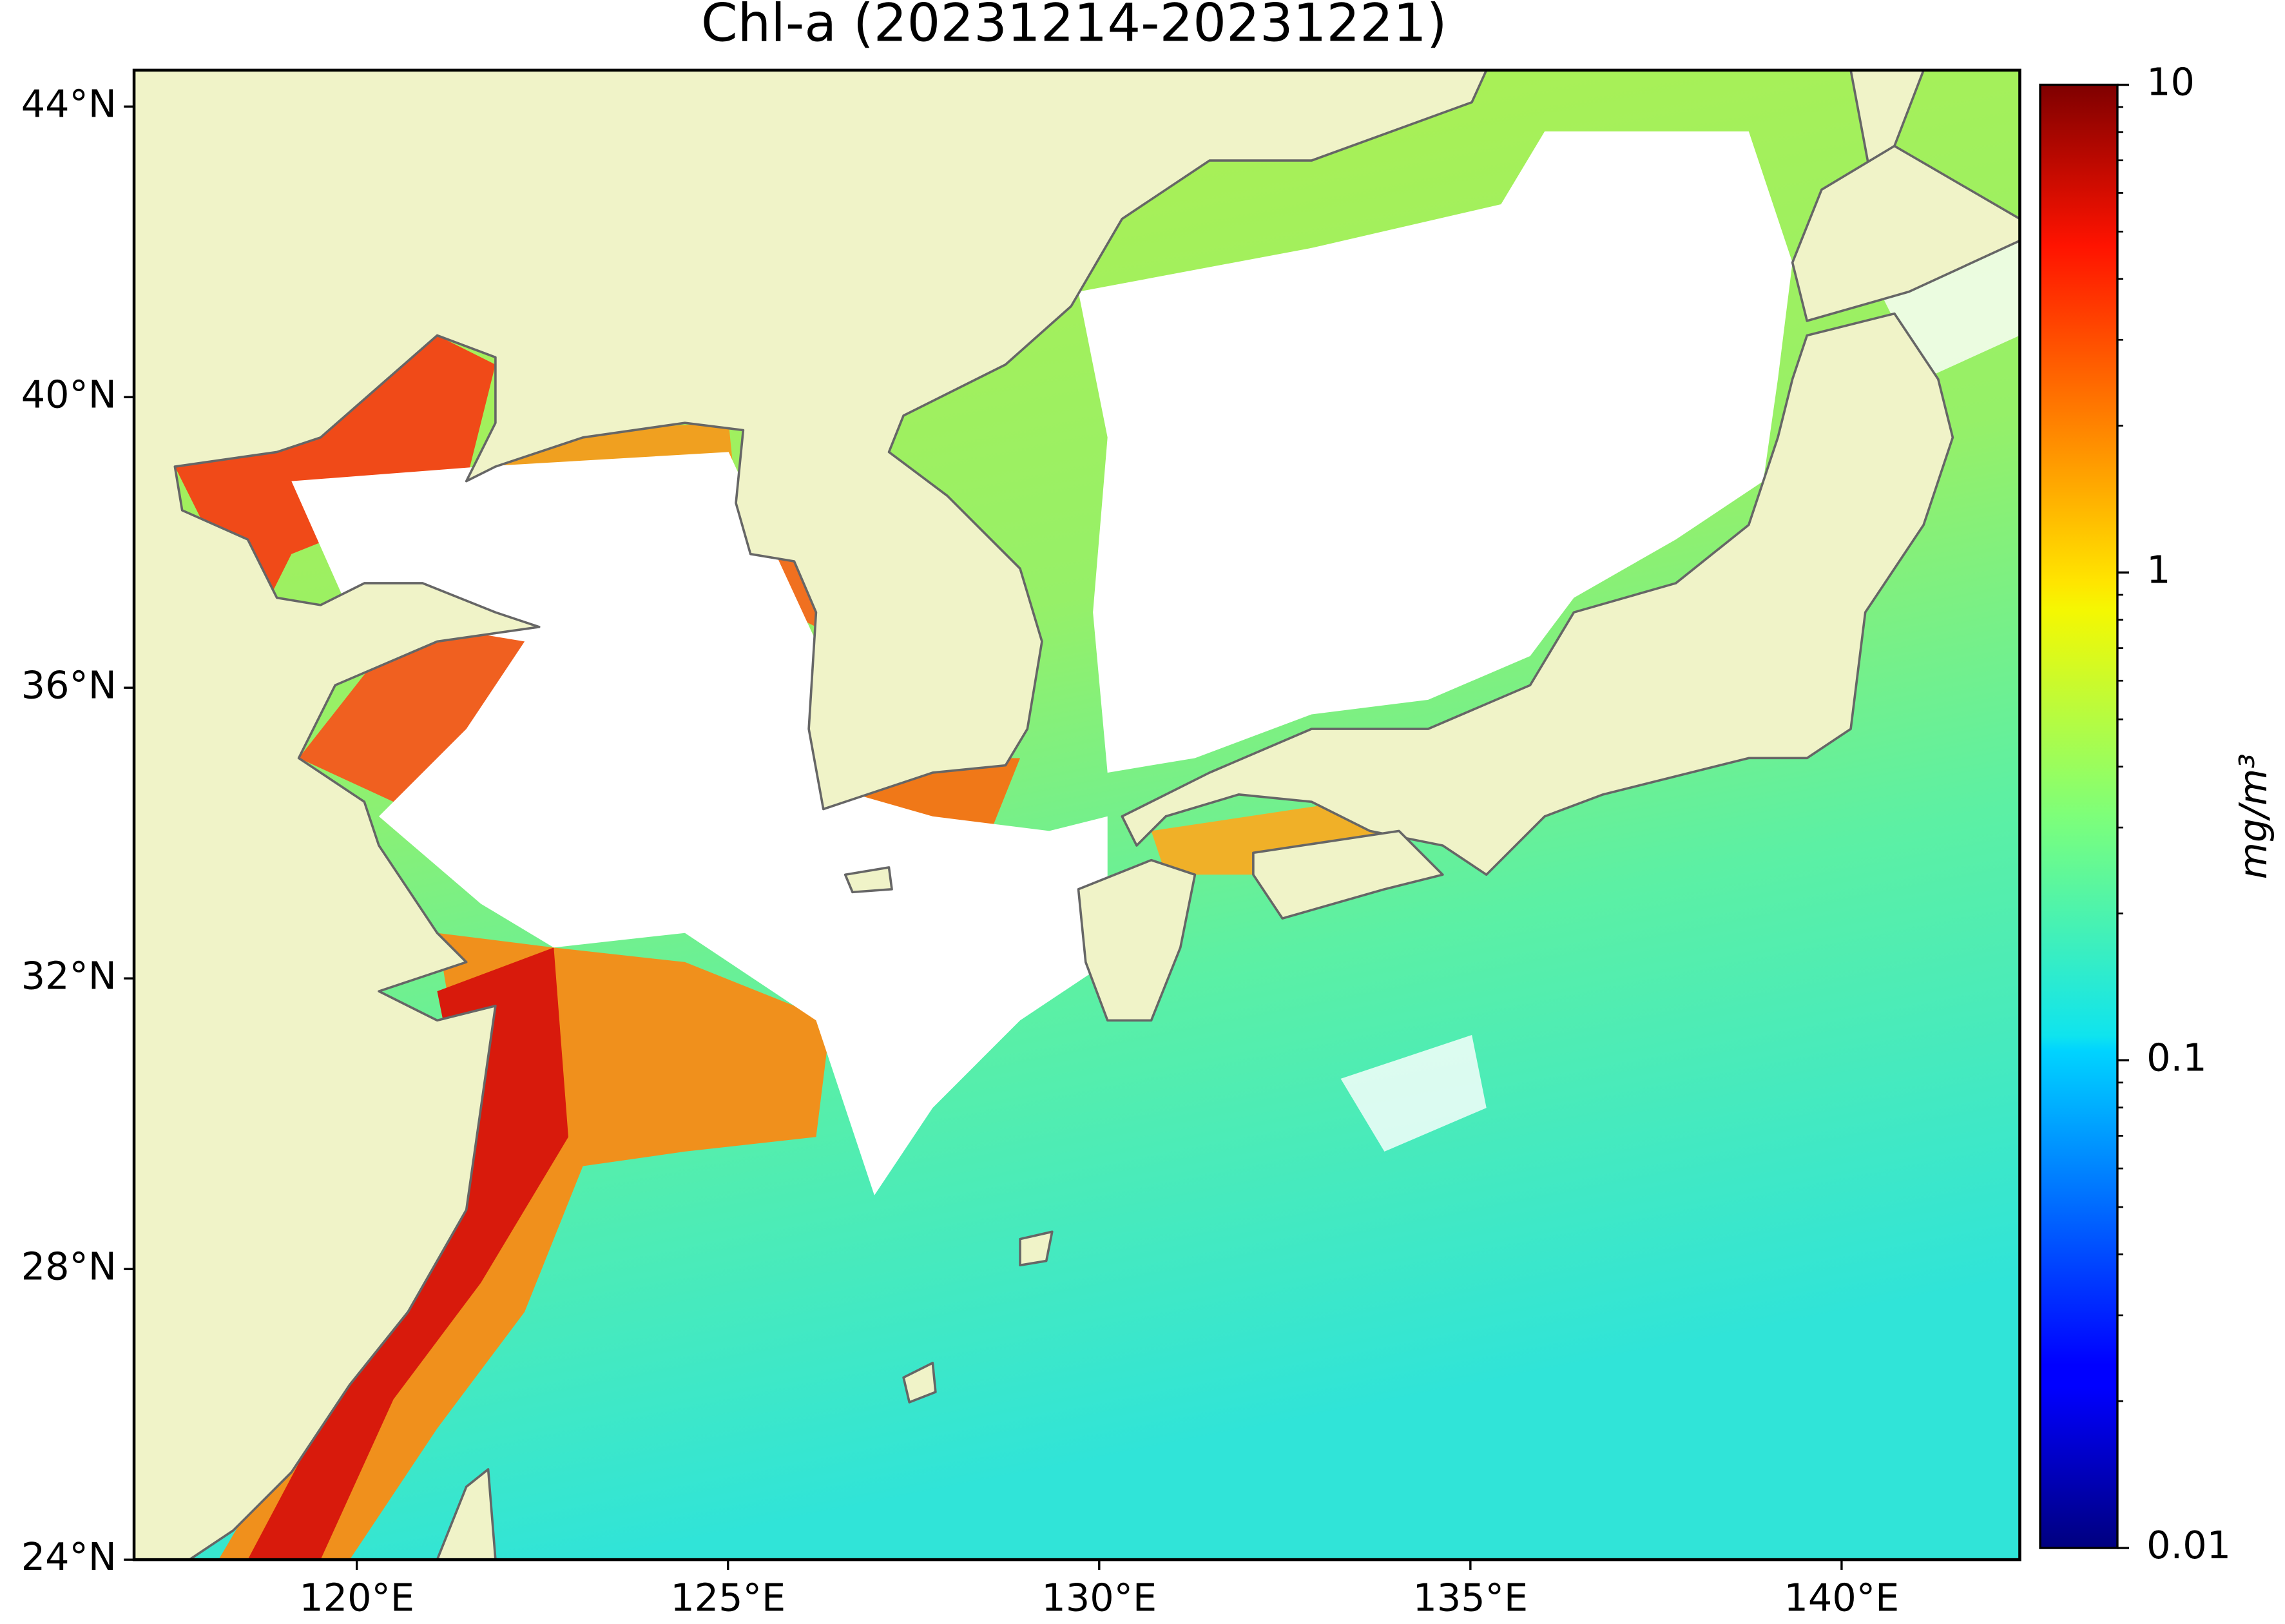  Describe the element at coordinates (2253, 816) in the screenshot. I see `colorbar-label: mg/m³` at that location.